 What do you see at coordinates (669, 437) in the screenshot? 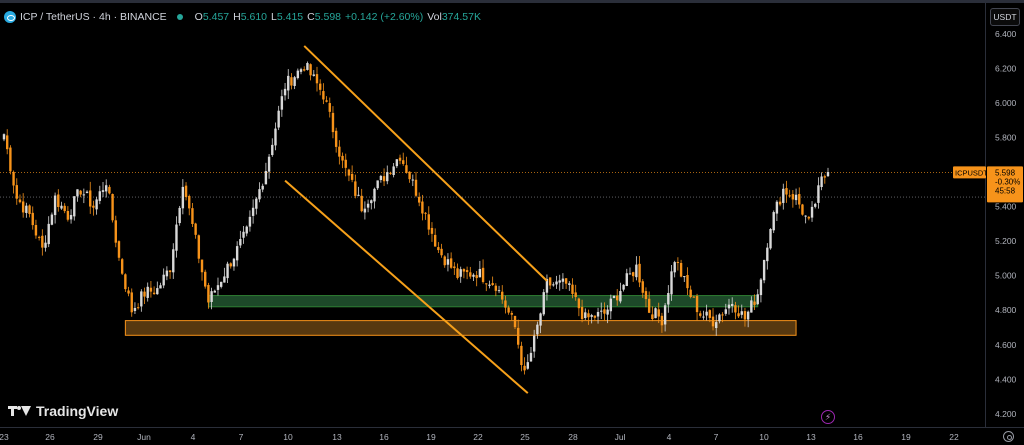
I see `x-tick-label: 4` at bounding box center [669, 437].